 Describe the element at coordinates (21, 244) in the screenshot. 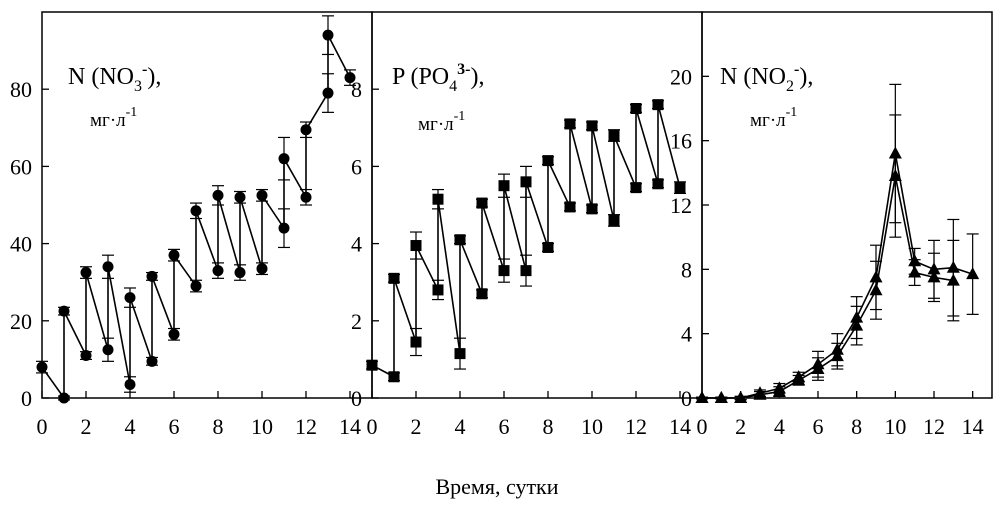

I see `y-tick-label: 40` at that location.